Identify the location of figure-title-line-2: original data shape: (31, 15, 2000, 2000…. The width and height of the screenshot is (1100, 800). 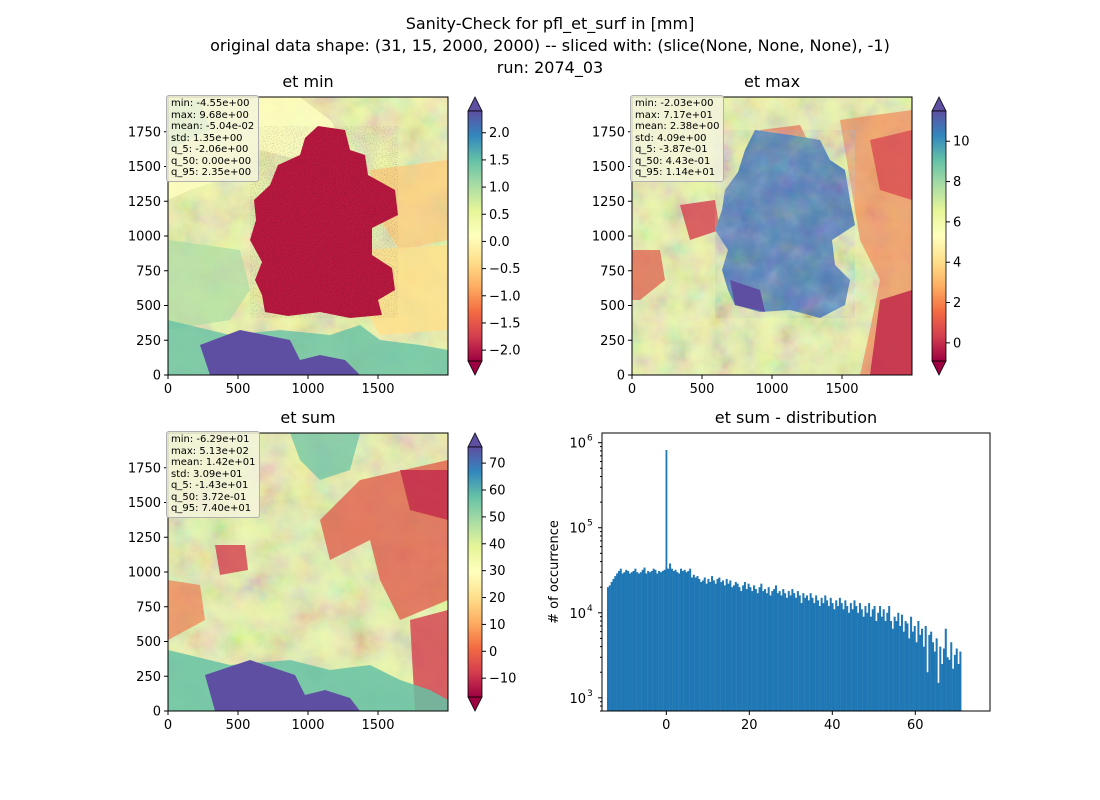
(550, 45).